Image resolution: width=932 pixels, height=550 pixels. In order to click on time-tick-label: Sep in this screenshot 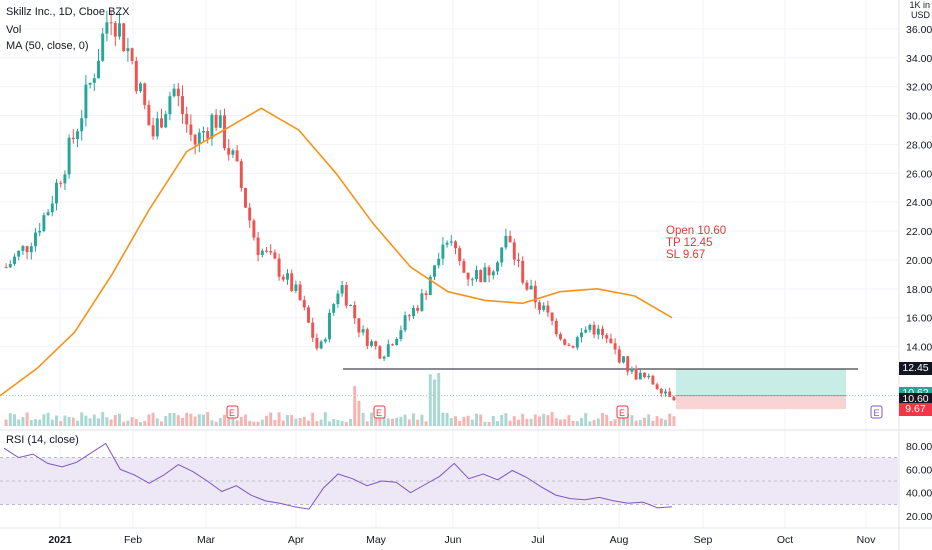, I will do `click(703, 540)`.